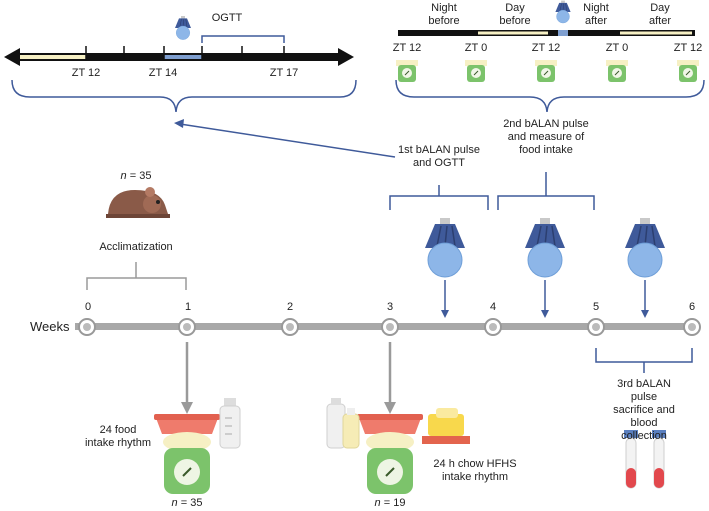  I want to click on pulse2-bracket, so click(546, 191).